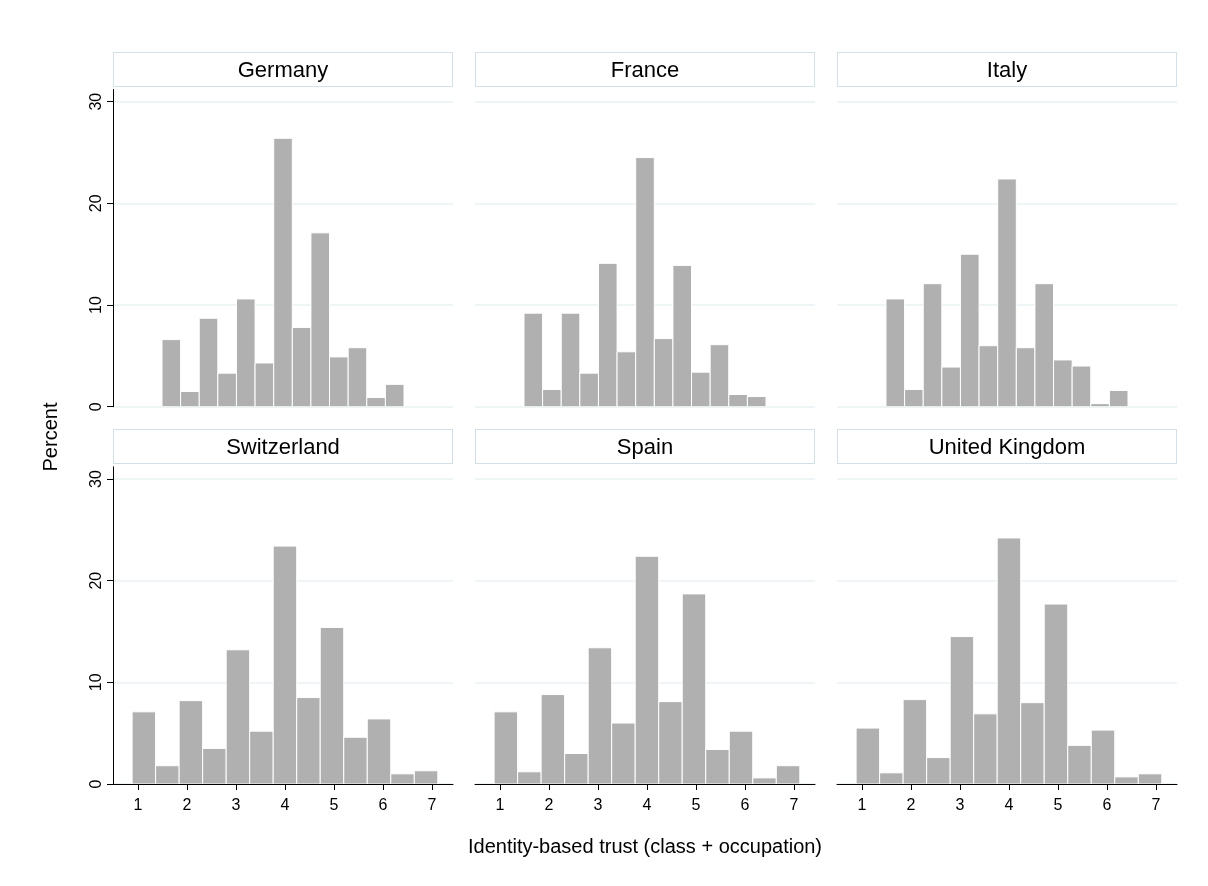  I want to click on chart-title: France, so click(645, 69).